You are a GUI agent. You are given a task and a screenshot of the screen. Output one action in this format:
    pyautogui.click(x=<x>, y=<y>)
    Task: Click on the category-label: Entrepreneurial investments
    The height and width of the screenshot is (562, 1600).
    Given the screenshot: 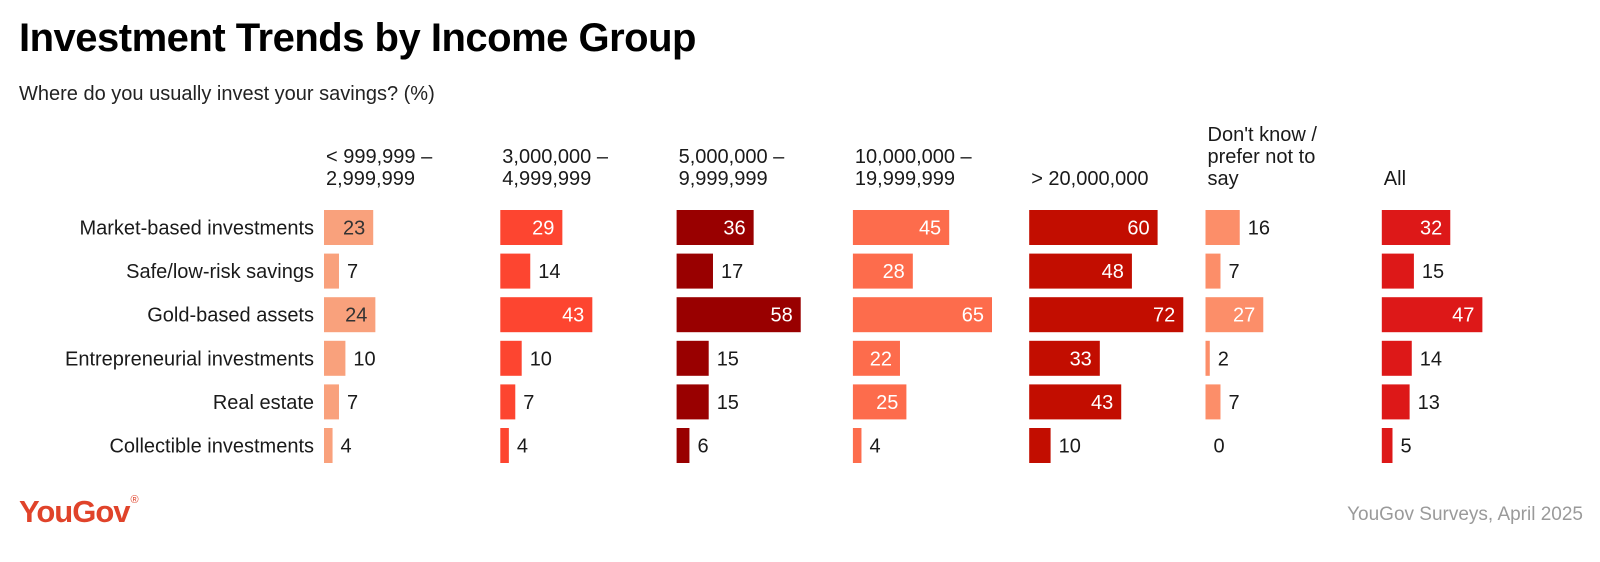 What is the action you would take?
    pyautogui.click(x=189, y=359)
    